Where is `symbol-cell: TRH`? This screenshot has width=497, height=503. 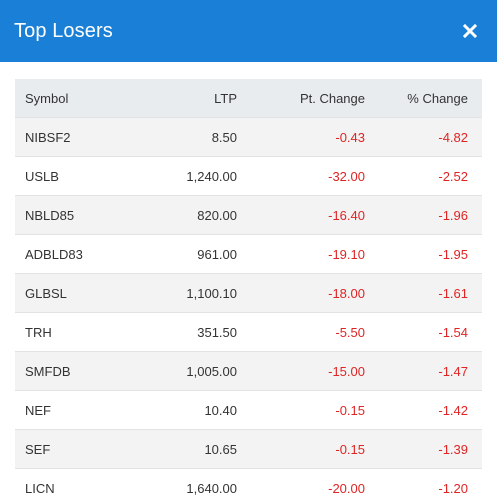
symbol-cell: TRH is located at coordinates (38, 332).